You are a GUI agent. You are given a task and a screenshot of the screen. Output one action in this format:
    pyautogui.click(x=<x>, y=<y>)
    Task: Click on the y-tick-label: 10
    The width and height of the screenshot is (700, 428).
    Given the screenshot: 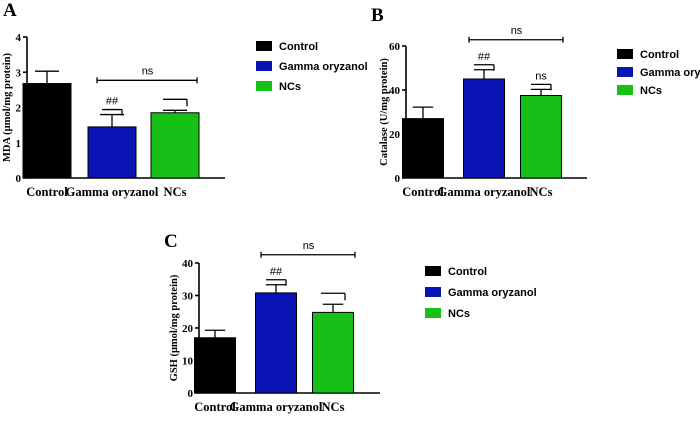 What is the action you would take?
    pyautogui.click(x=188, y=362)
    